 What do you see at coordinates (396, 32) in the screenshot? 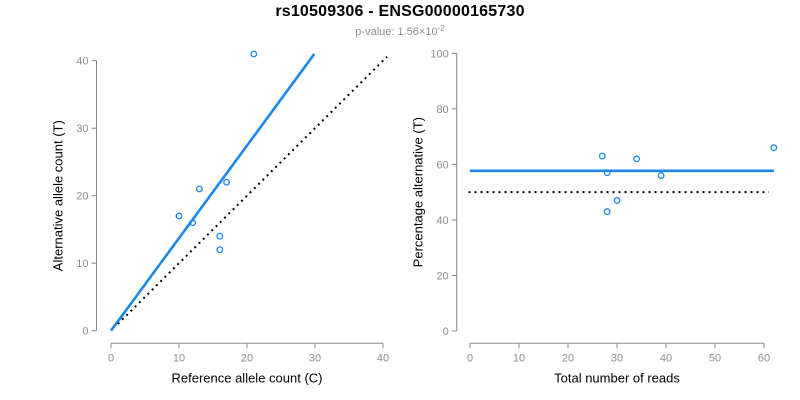
I see `pvalue-text: p-value: 1.56×10` at bounding box center [396, 32].